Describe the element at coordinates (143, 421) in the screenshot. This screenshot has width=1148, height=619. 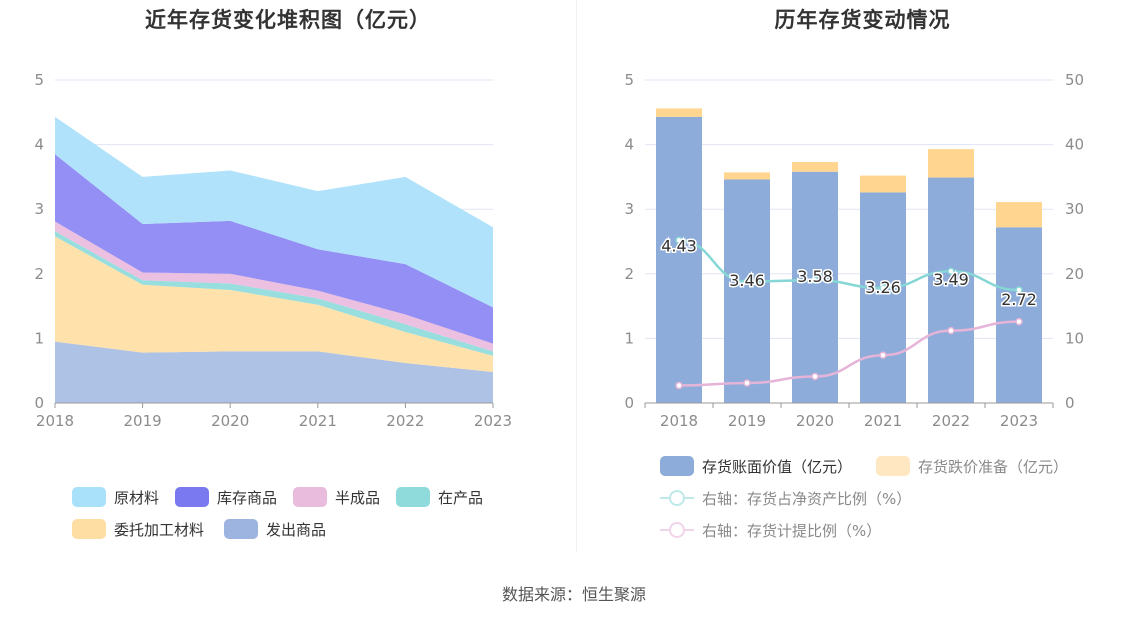
I see `area-xtick-label: 2019` at that location.